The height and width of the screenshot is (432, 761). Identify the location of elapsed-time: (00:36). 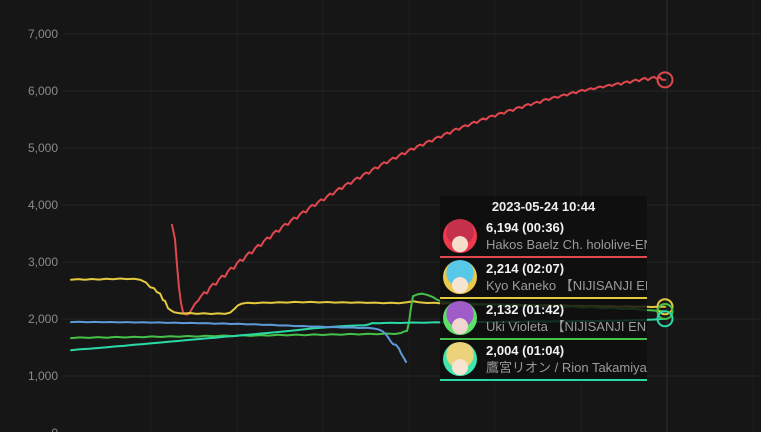
(543, 227).